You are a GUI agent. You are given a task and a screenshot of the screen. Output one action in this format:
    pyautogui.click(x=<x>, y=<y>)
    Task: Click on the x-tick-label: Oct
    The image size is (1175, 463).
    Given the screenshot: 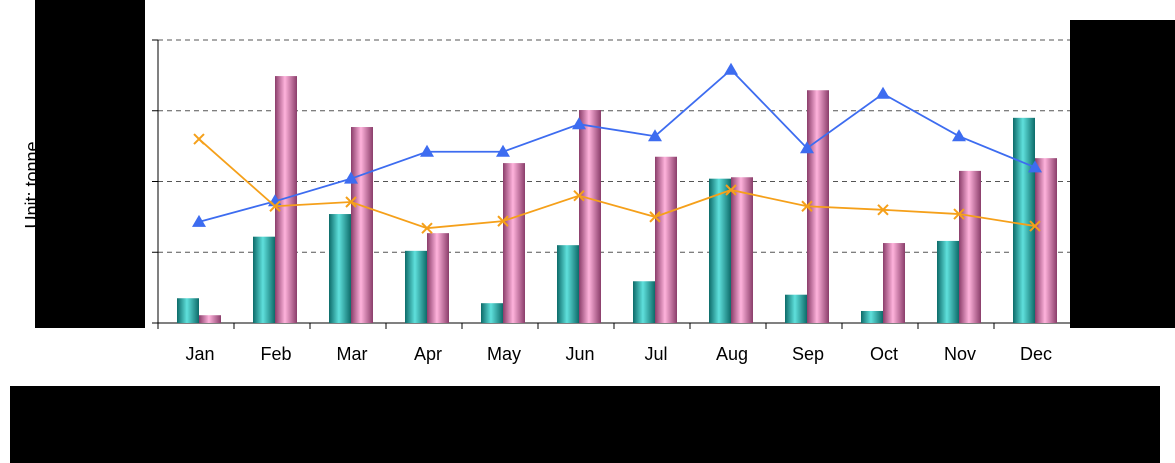 What is the action you would take?
    pyautogui.click(x=884, y=354)
    